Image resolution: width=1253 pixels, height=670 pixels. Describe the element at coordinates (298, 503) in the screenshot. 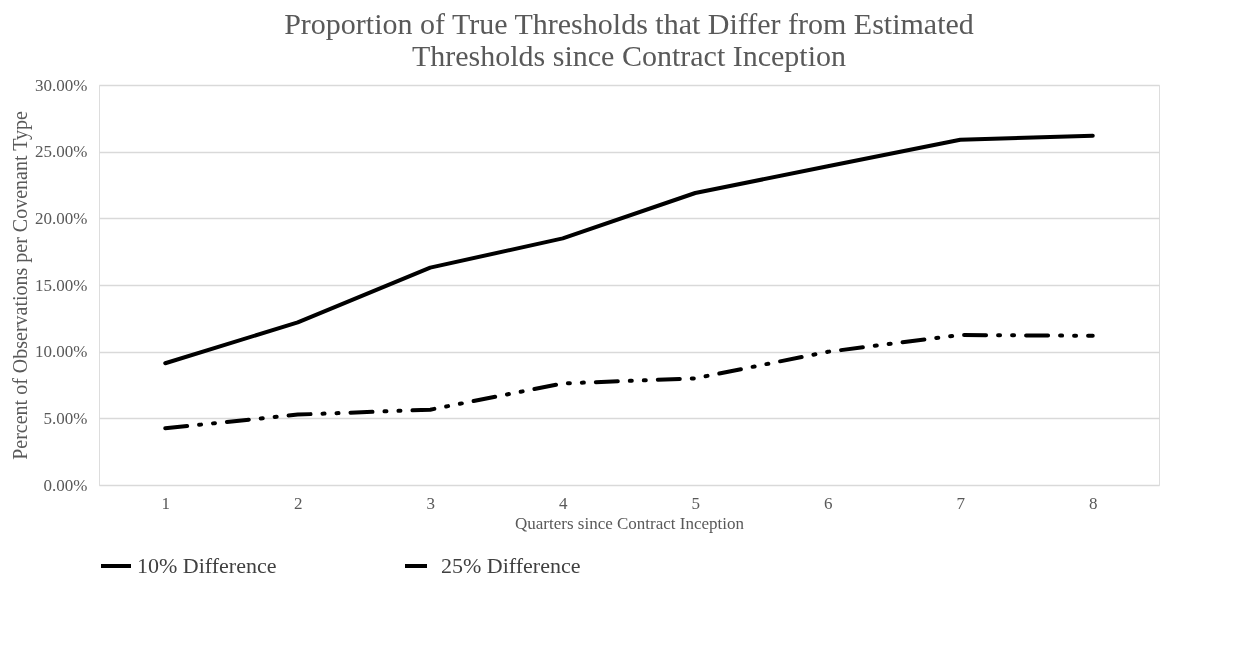

I see `x-tick-label: 2` at that location.